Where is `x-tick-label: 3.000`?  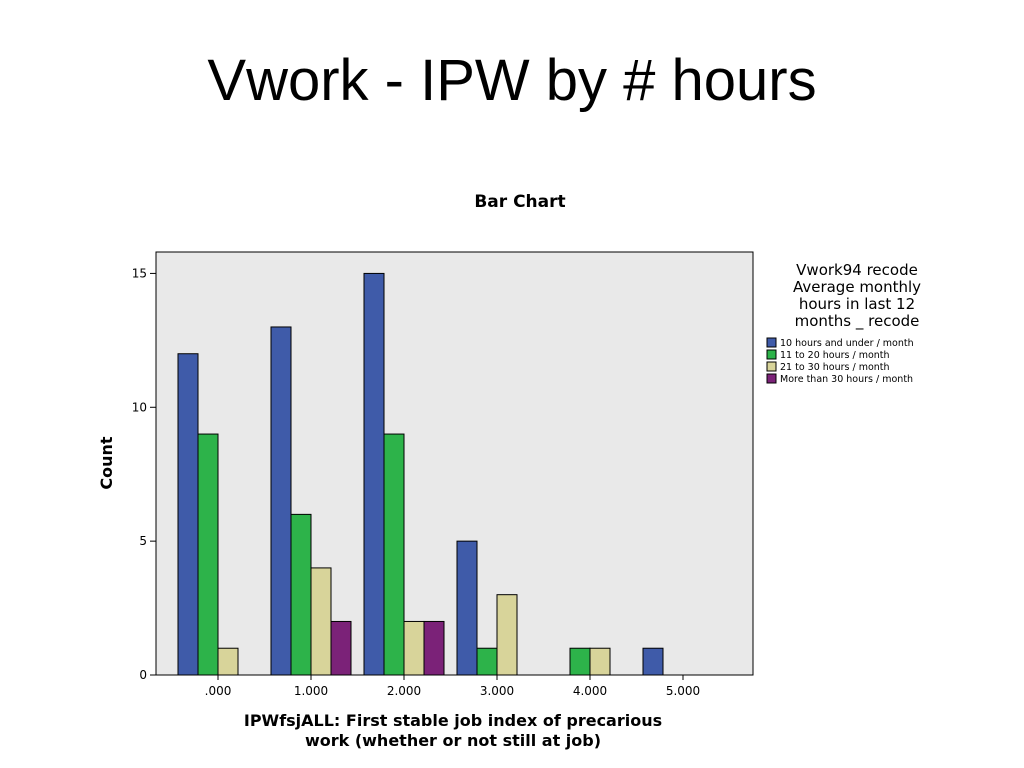
x-tick-label: 3.000 is located at coordinates (497, 691).